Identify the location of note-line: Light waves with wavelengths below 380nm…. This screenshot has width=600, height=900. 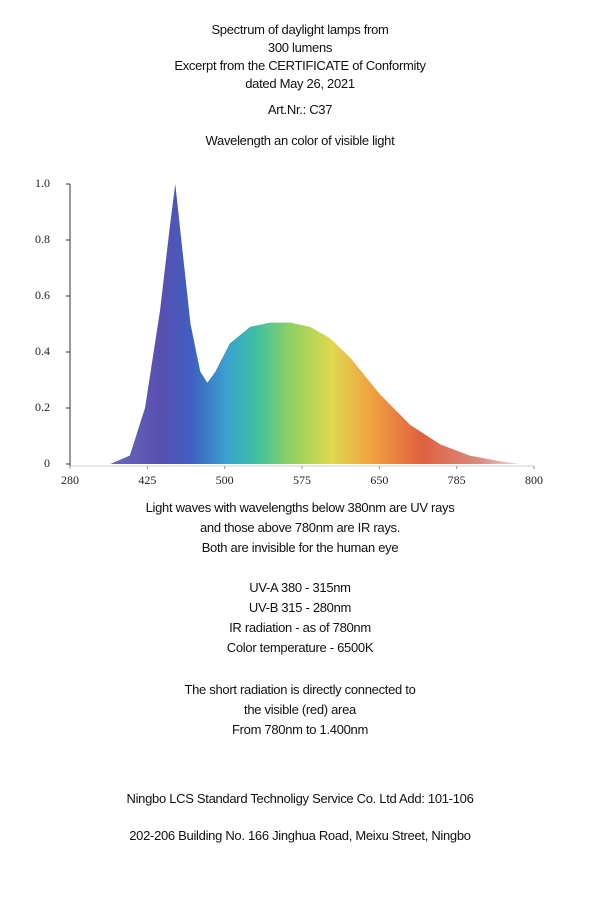
(300, 507).